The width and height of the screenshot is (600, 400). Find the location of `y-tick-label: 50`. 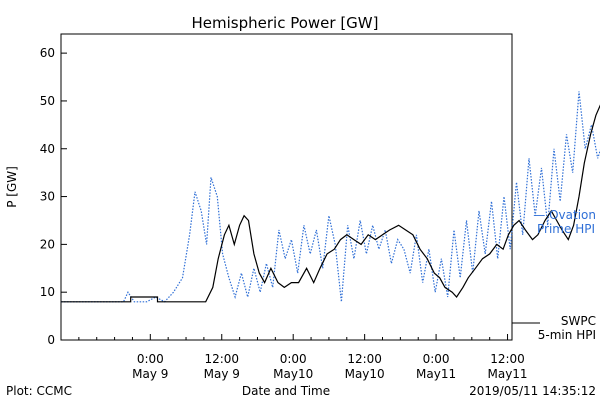

y-tick-label: 50 is located at coordinates (47, 101).